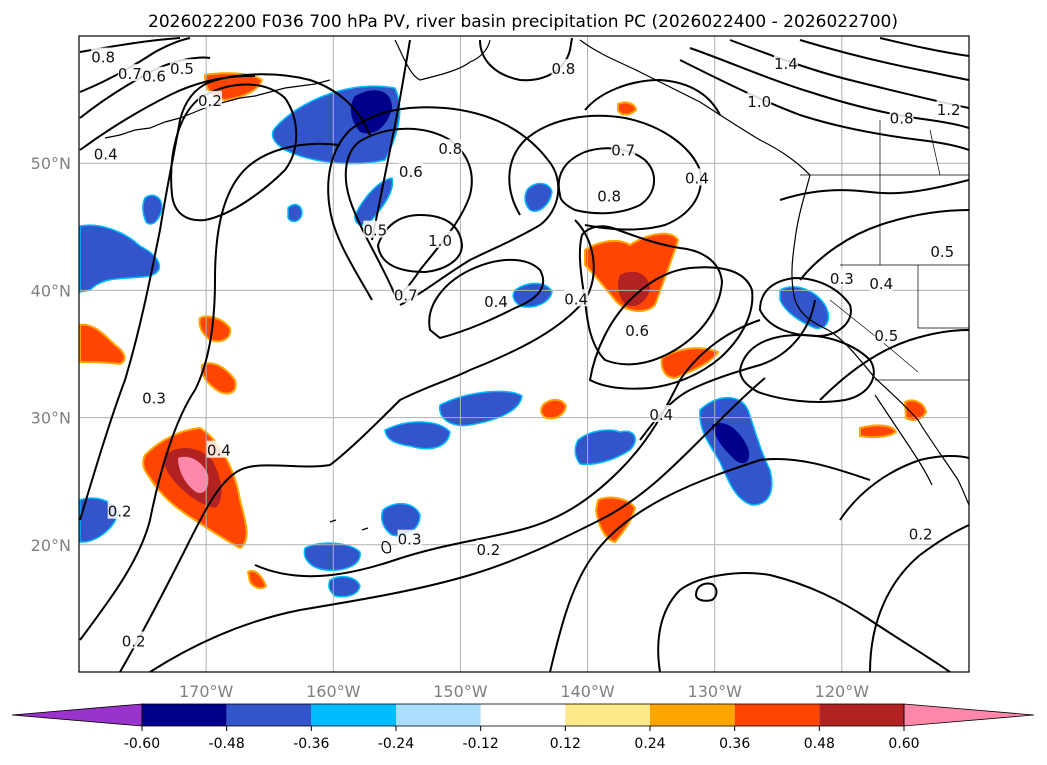  What do you see at coordinates (949, 110) in the screenshot?
I see `contour-label-text: 1.2` at bounding box center [949, 110].